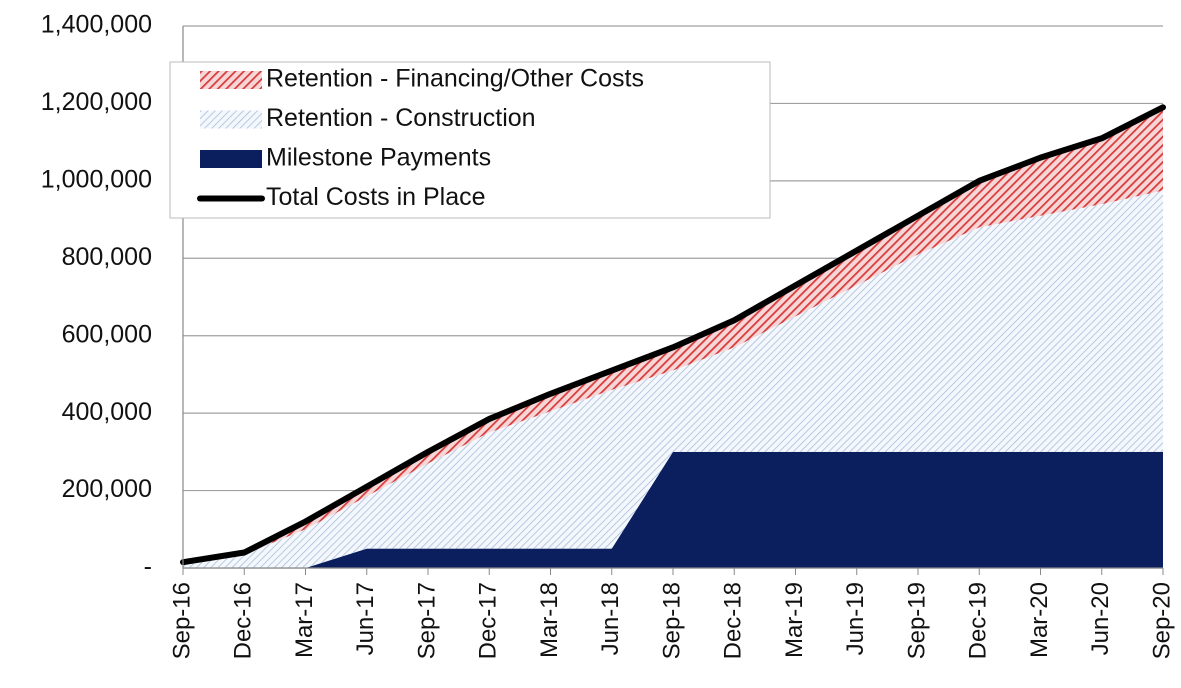  I want to click on legend-label: Retention - Financing/Other Costs, so click(455, 79).